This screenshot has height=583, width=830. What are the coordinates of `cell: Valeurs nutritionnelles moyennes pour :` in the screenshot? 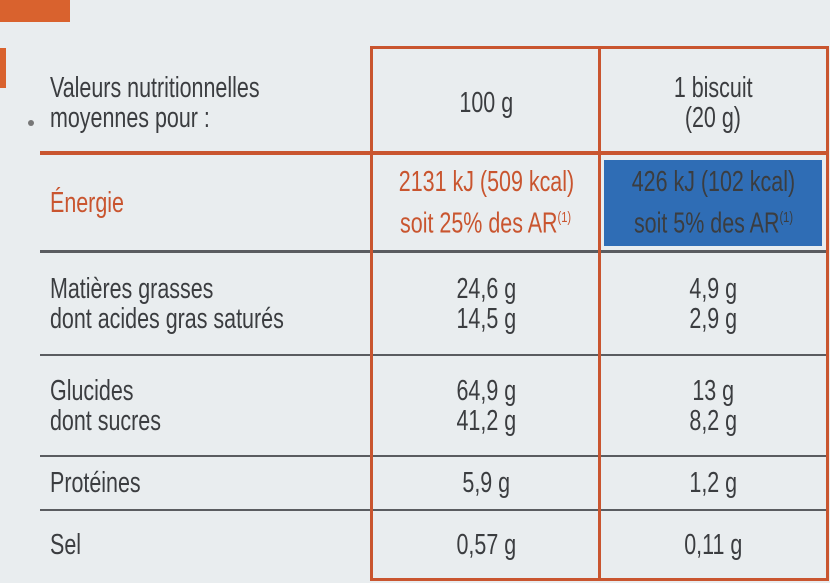 It's located at (207, 102).